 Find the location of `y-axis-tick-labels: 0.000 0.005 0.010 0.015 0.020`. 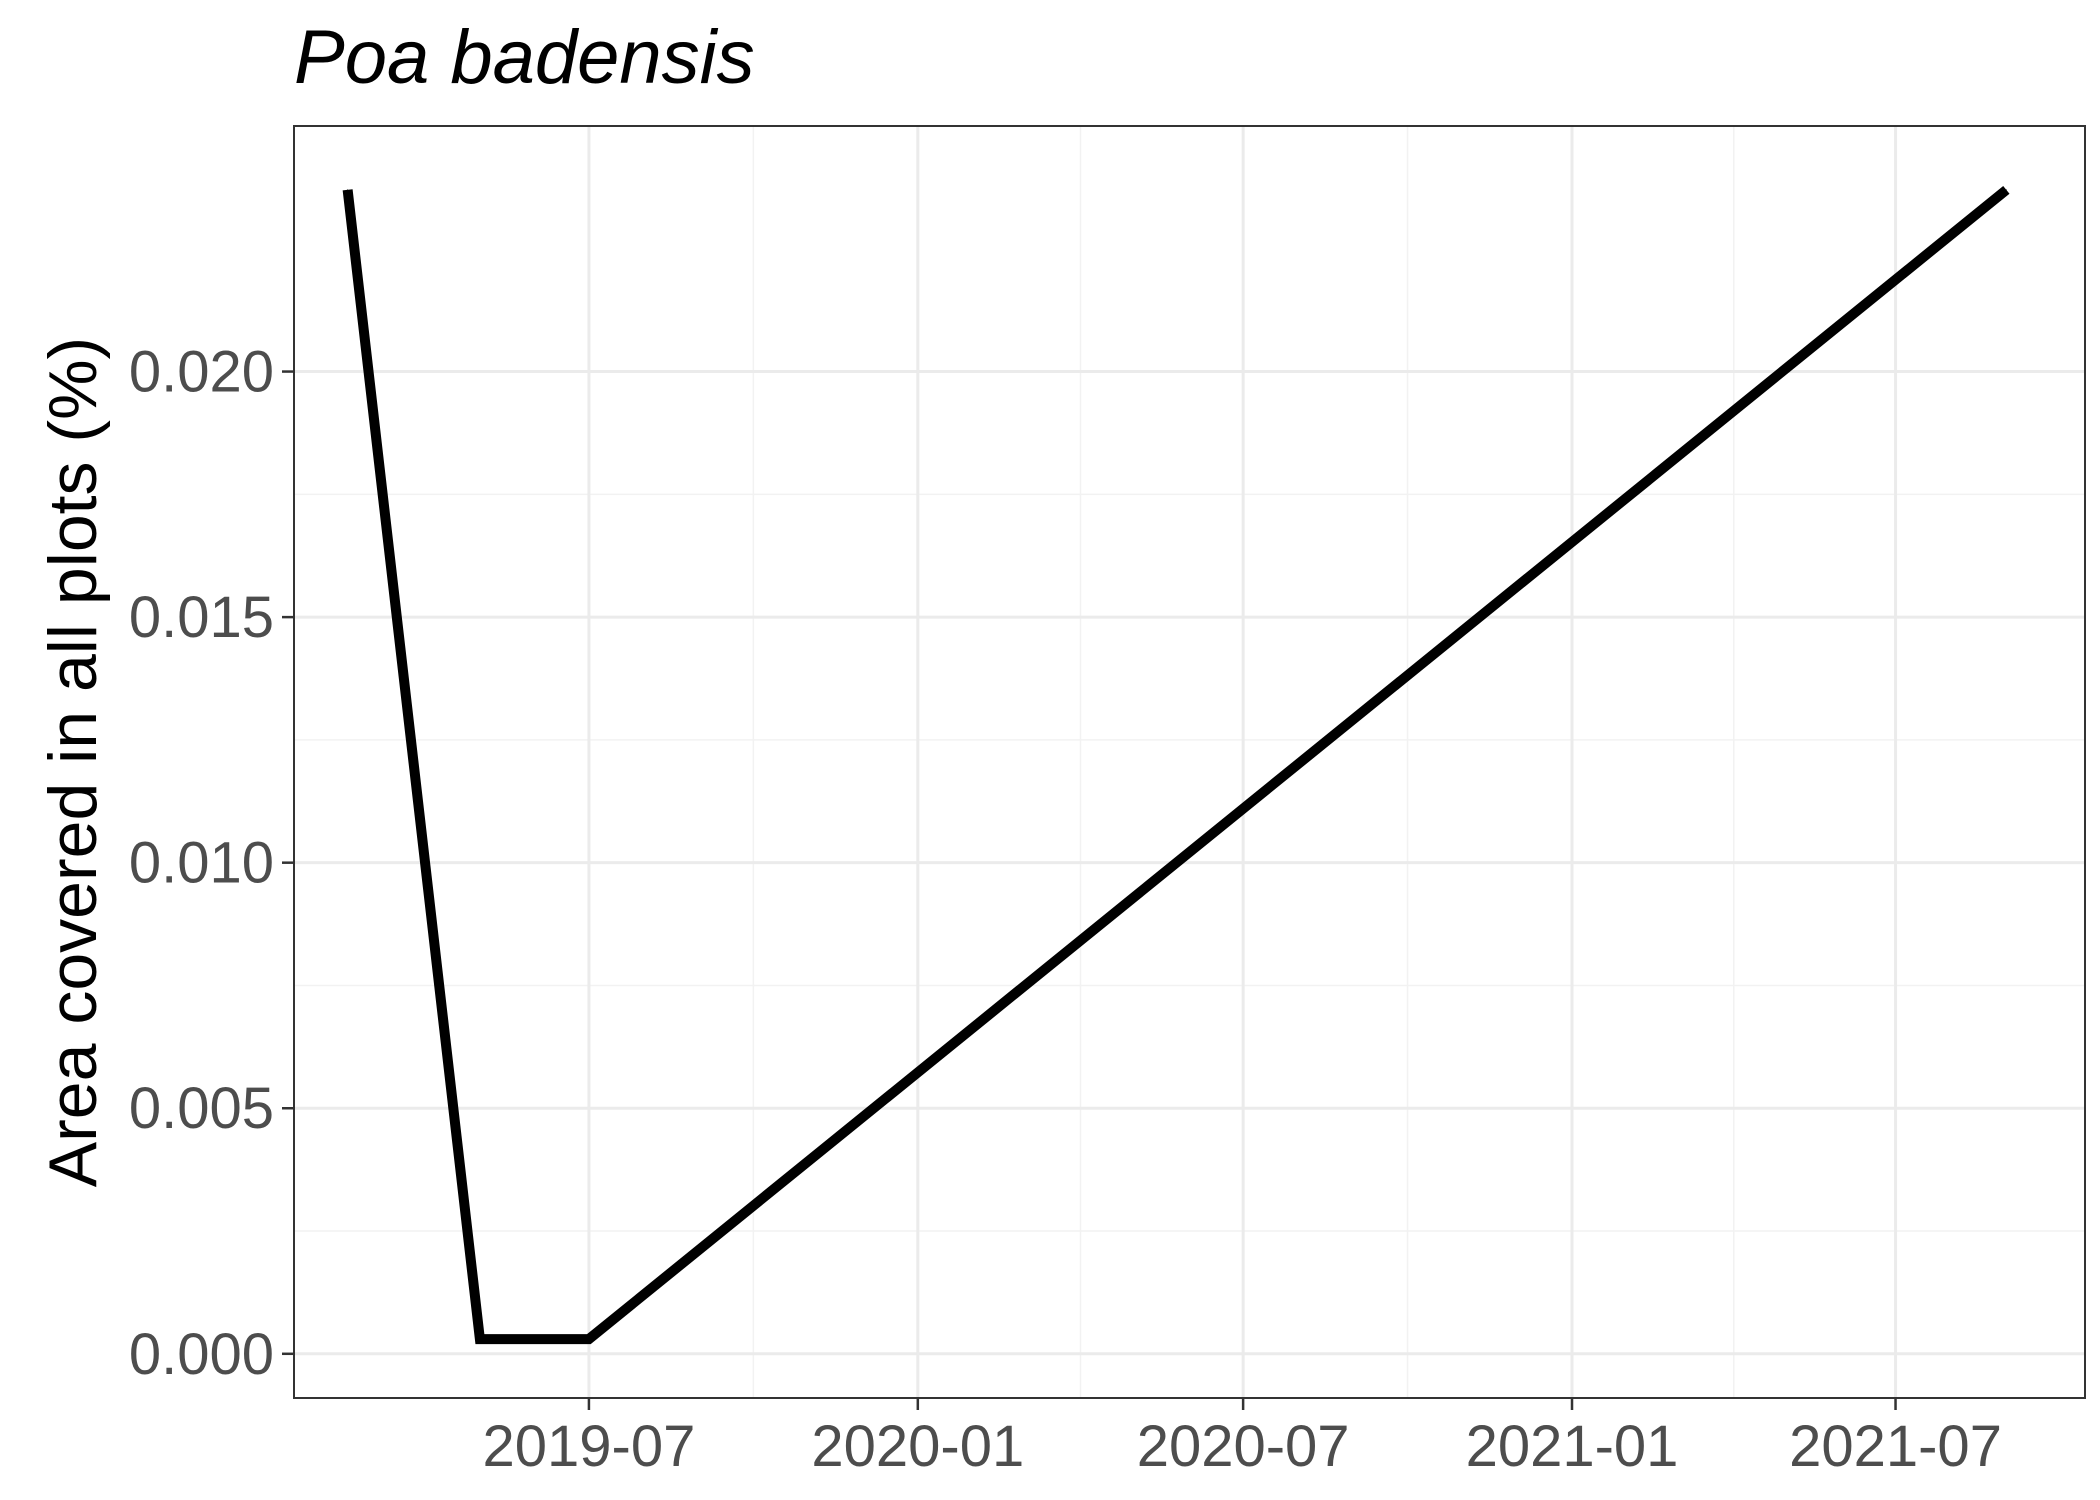

y-axis-tick-labels: 0.000 0.005 0.010 0.015 0.020 is located at coordinates (201, 863).